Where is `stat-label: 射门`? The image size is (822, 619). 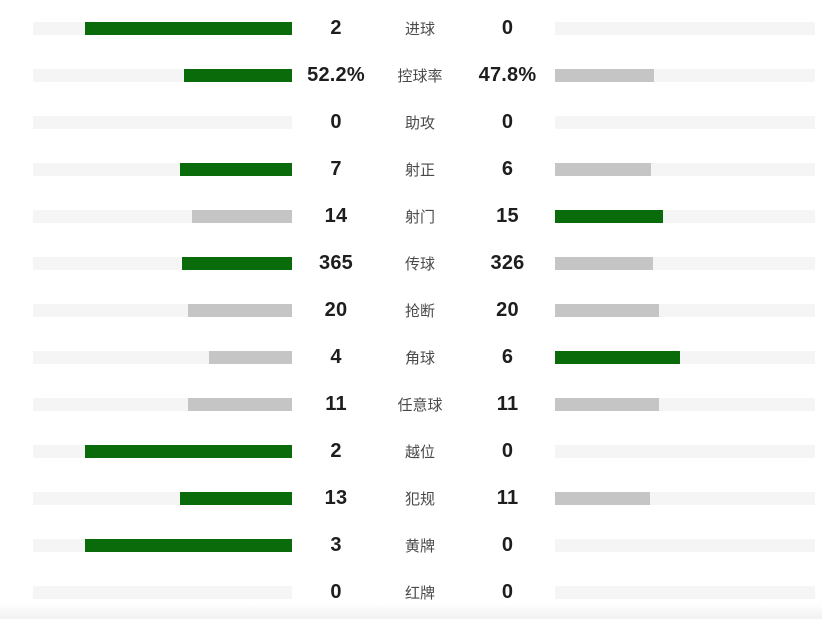 stat-label: 射门 is located at coordinates (419, 217).